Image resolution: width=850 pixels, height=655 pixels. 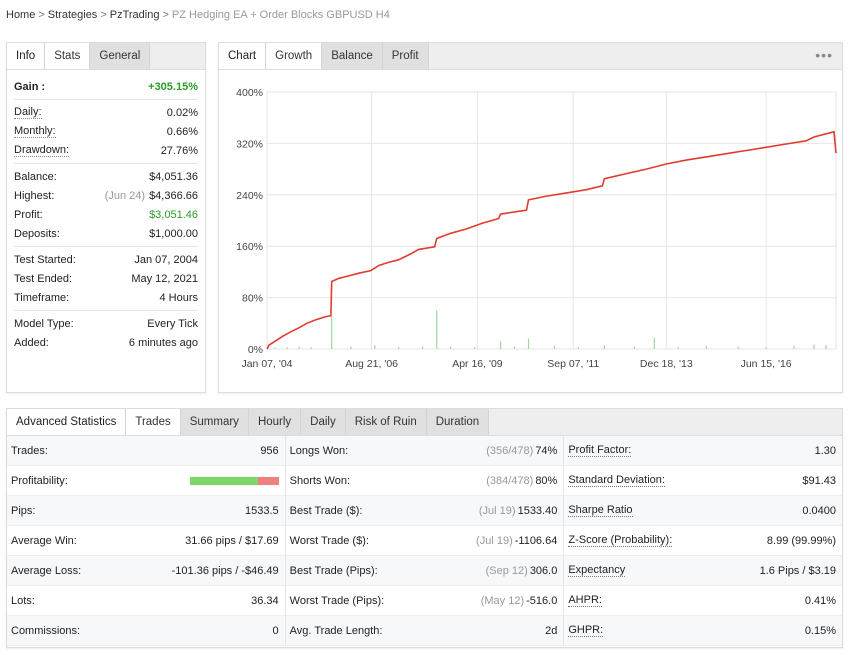 I want to click on drawdown-label: Drawdown:, so click(x=42, y=150).